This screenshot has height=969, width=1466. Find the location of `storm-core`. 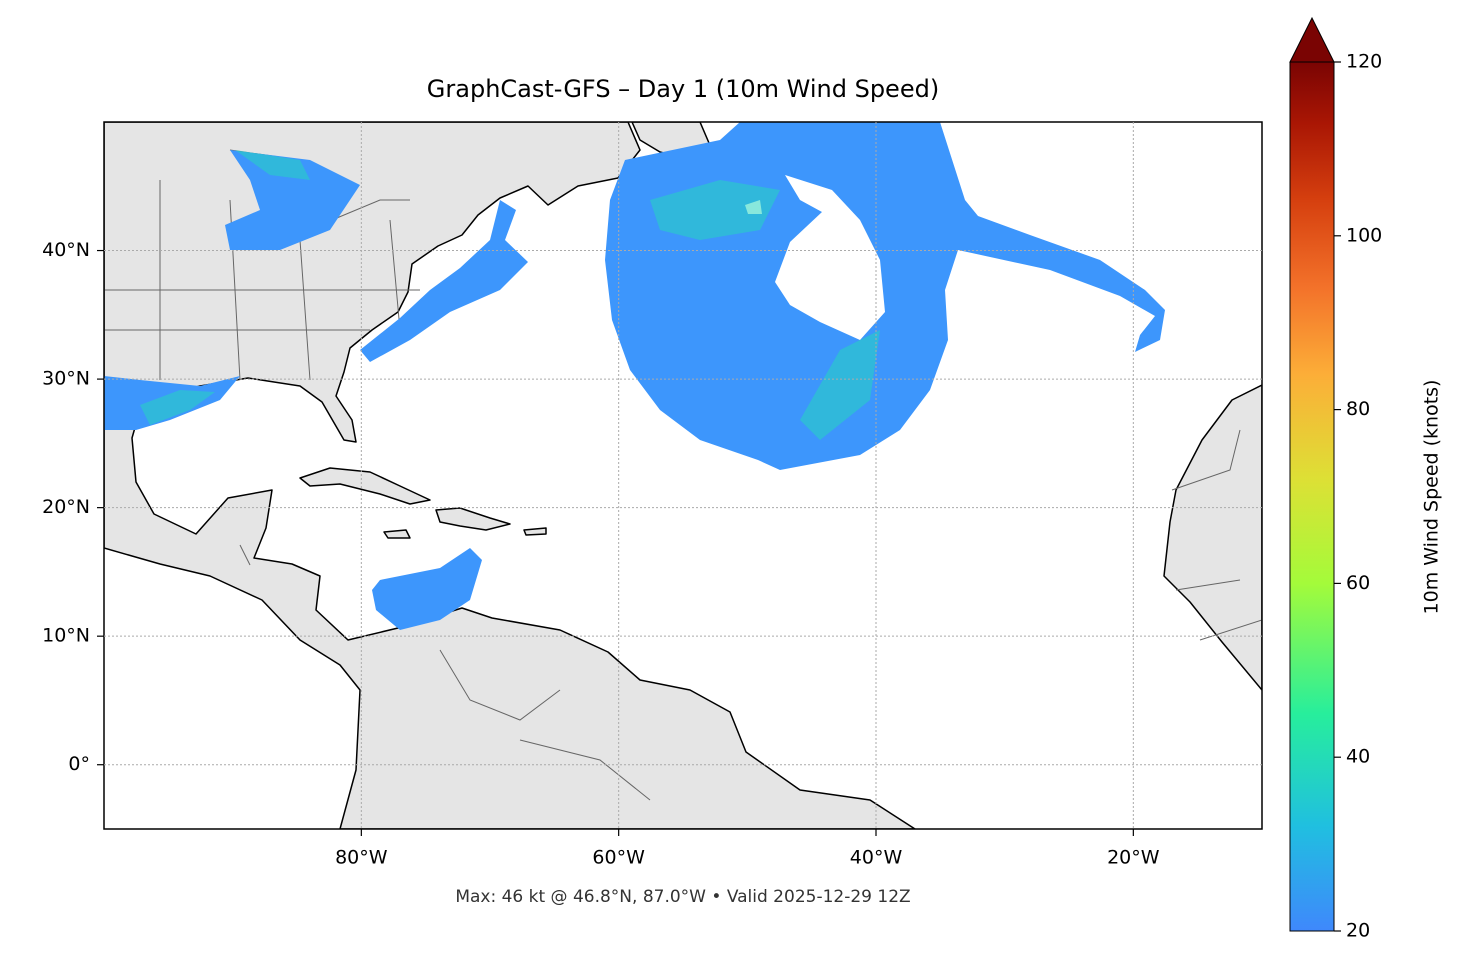

storm-core is located at coordinates (765, 310).